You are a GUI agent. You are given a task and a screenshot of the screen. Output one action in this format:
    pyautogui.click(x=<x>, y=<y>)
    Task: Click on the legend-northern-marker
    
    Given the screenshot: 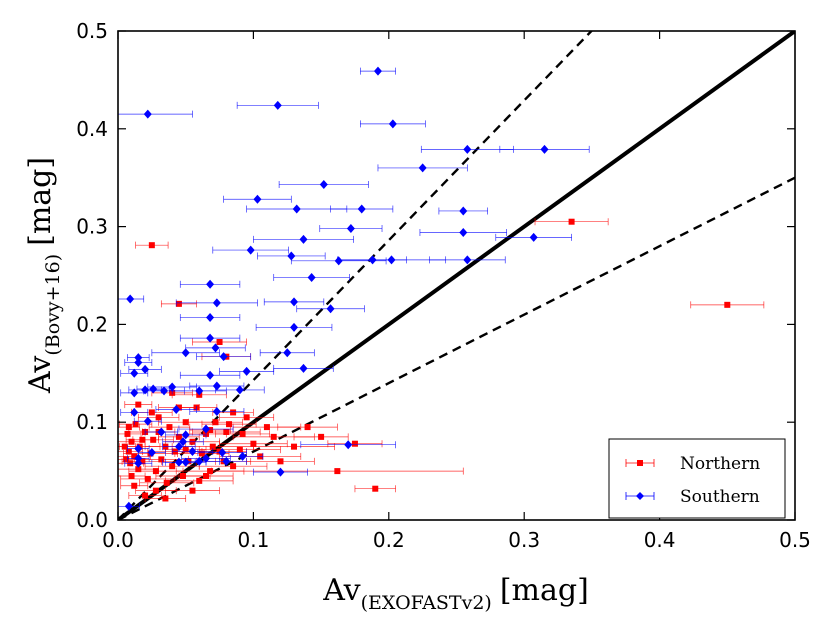 What is the action you would take?
    pyautogui.click(x=640, y=463)
    